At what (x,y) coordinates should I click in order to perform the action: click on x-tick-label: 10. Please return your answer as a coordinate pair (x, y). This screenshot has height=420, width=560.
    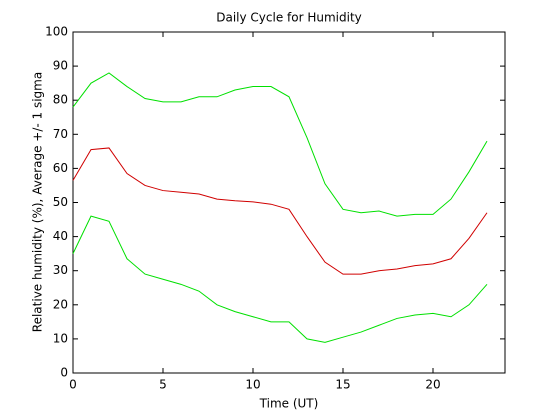
    Looking at the image, I should click on (252, 385).